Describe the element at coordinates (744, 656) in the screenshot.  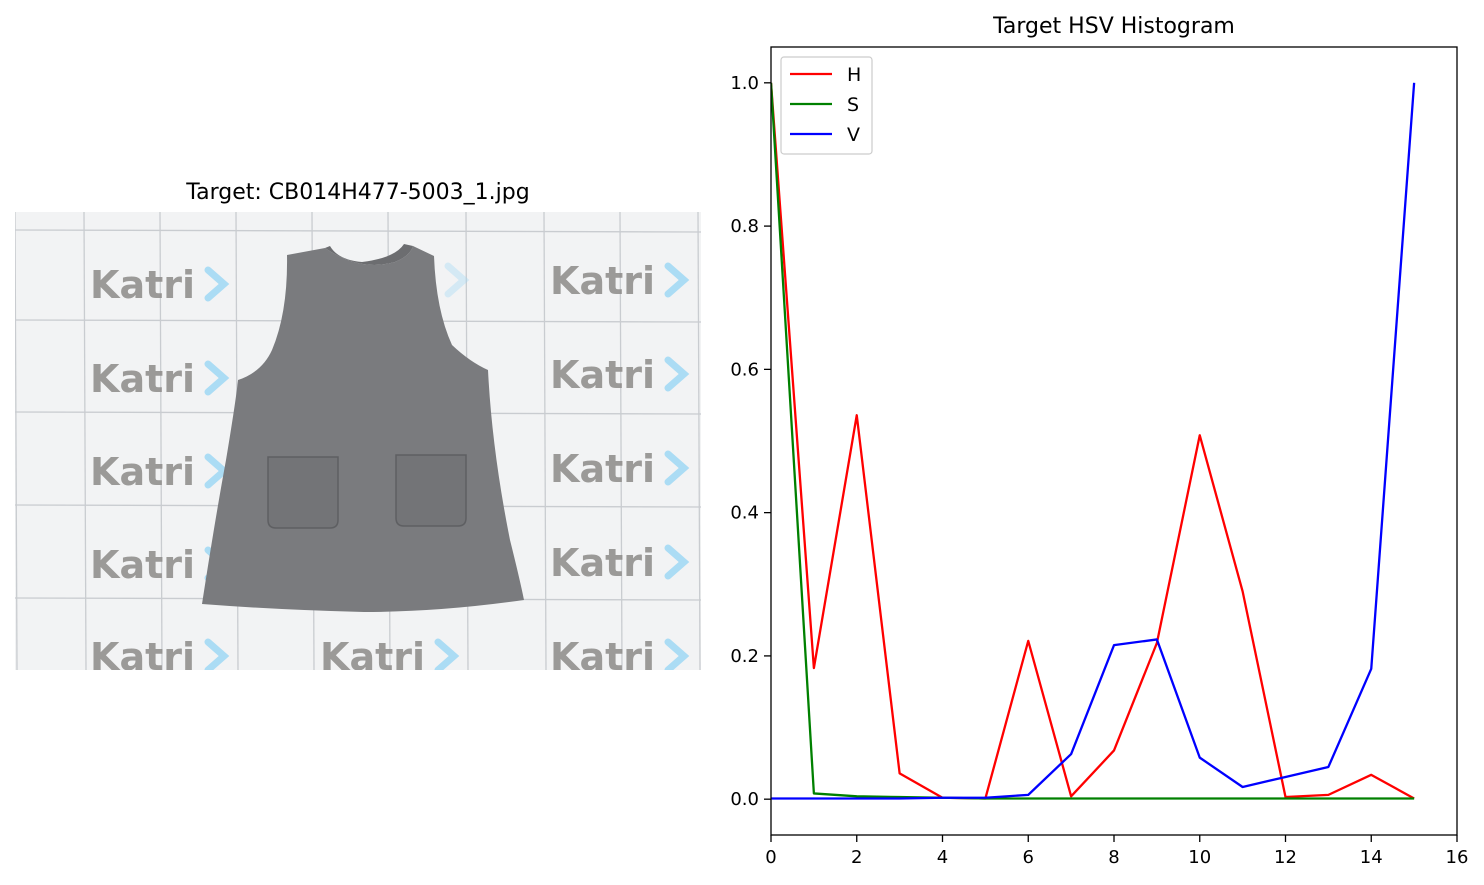
I see `y-tick-label: 0.2` at that location.